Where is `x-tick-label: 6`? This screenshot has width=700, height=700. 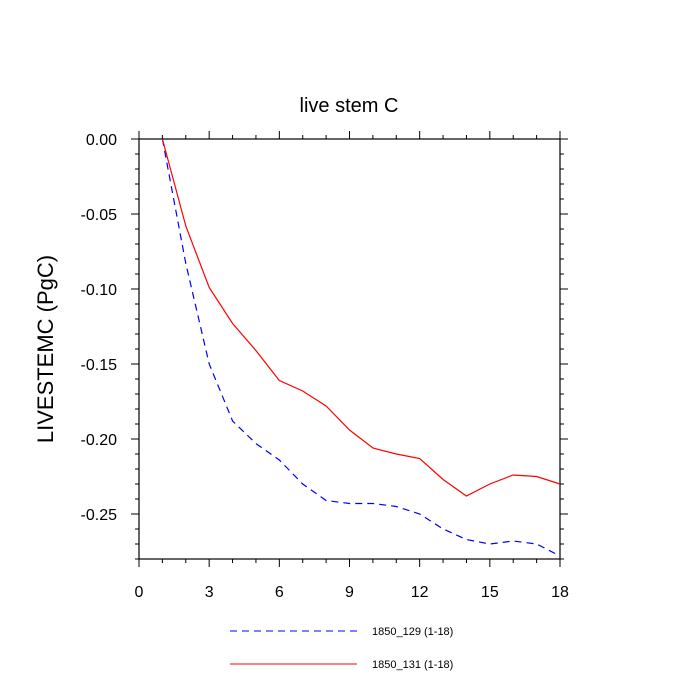
x-tick-label: 6 is located at coordinates (279, 592).